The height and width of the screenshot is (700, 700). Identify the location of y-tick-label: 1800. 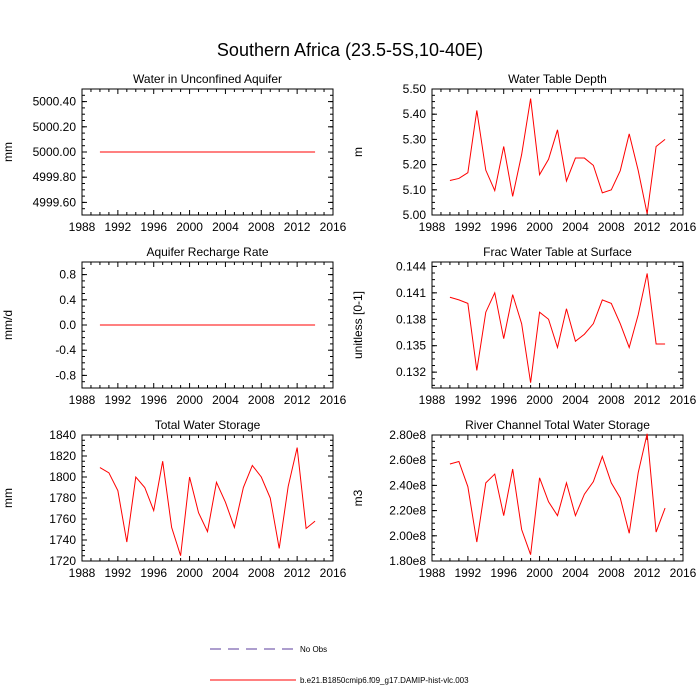
(62, 477).